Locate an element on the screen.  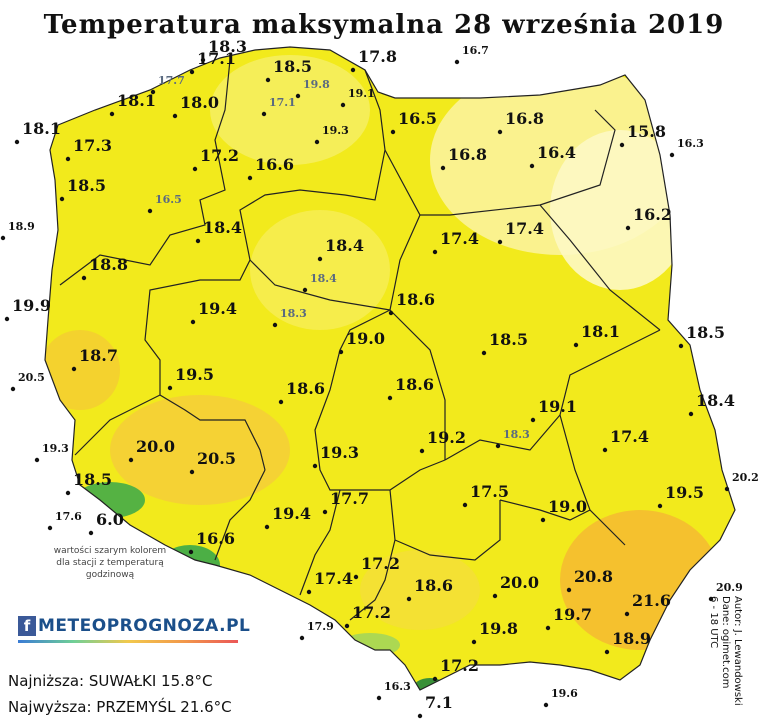
station-value: 20.9 is located at coordinates (729, 587).